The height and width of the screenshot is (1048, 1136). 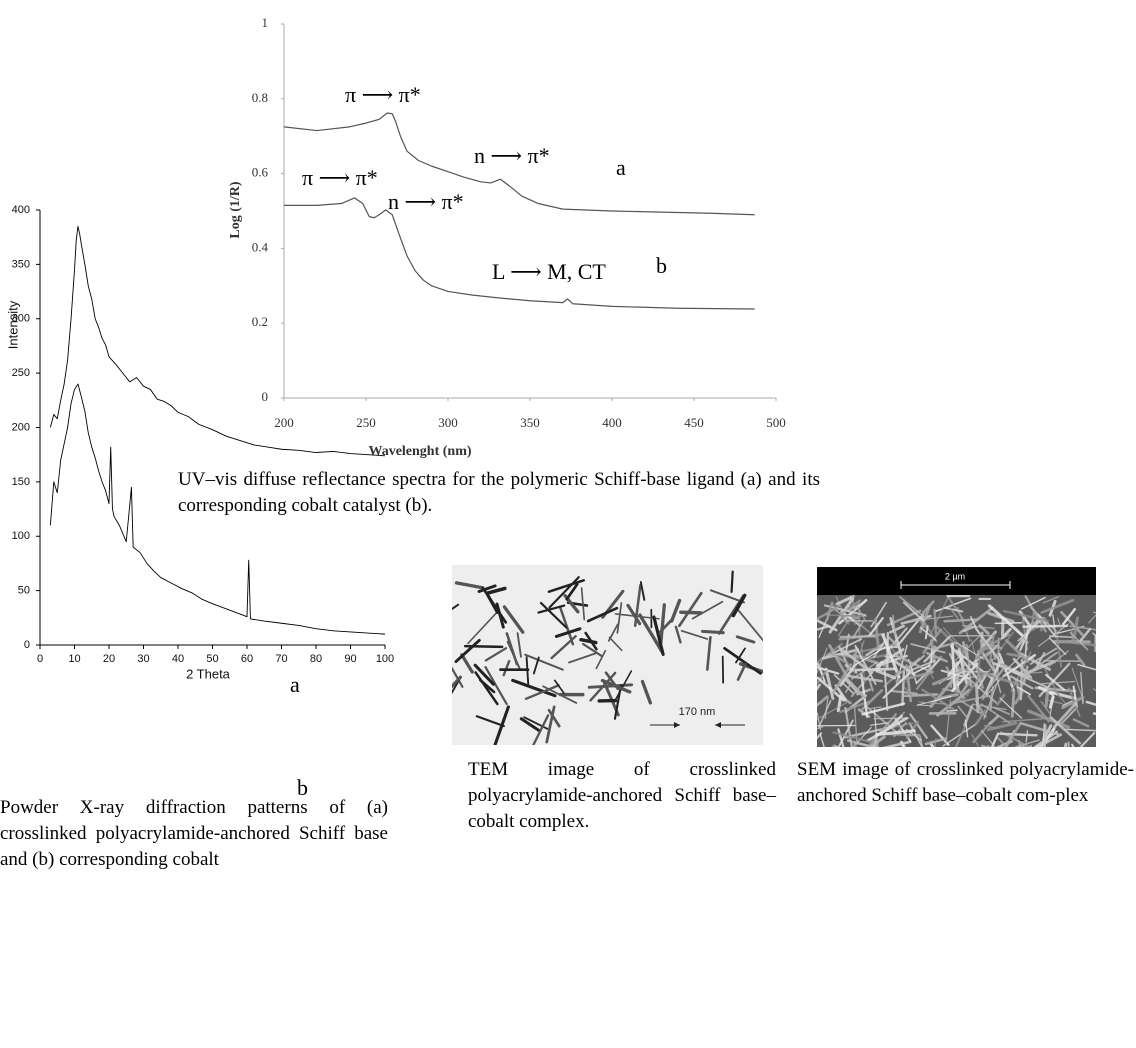 I want to click on sem-texture, so click(x=956, y=671).